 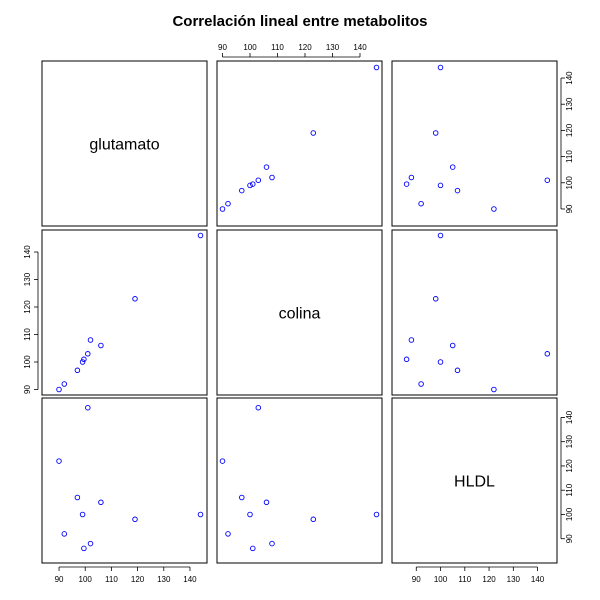 I want to click on panel-HLDL-vs-HLDL: HLDL, so click(x=474, y=480).